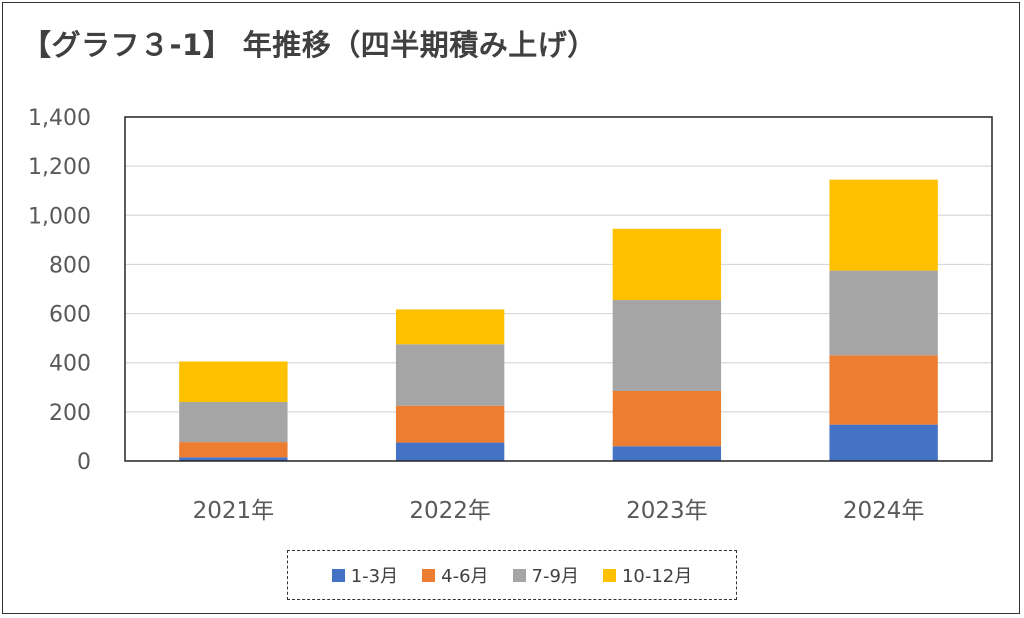 Image resolution: width=1024 pixels, height=618 pixels. I want to click on legend-item: 10-12月, so click(647, 575).